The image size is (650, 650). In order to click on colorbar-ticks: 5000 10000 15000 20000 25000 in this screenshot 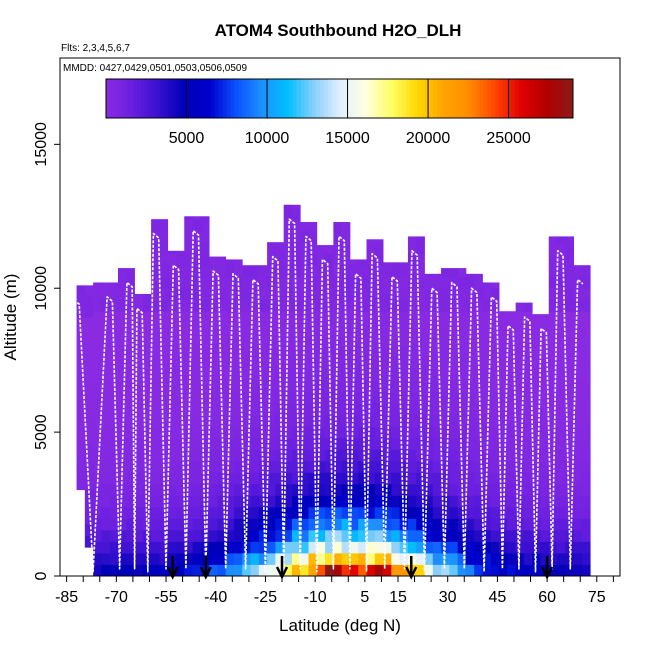, I will do `click(350, 113)`.